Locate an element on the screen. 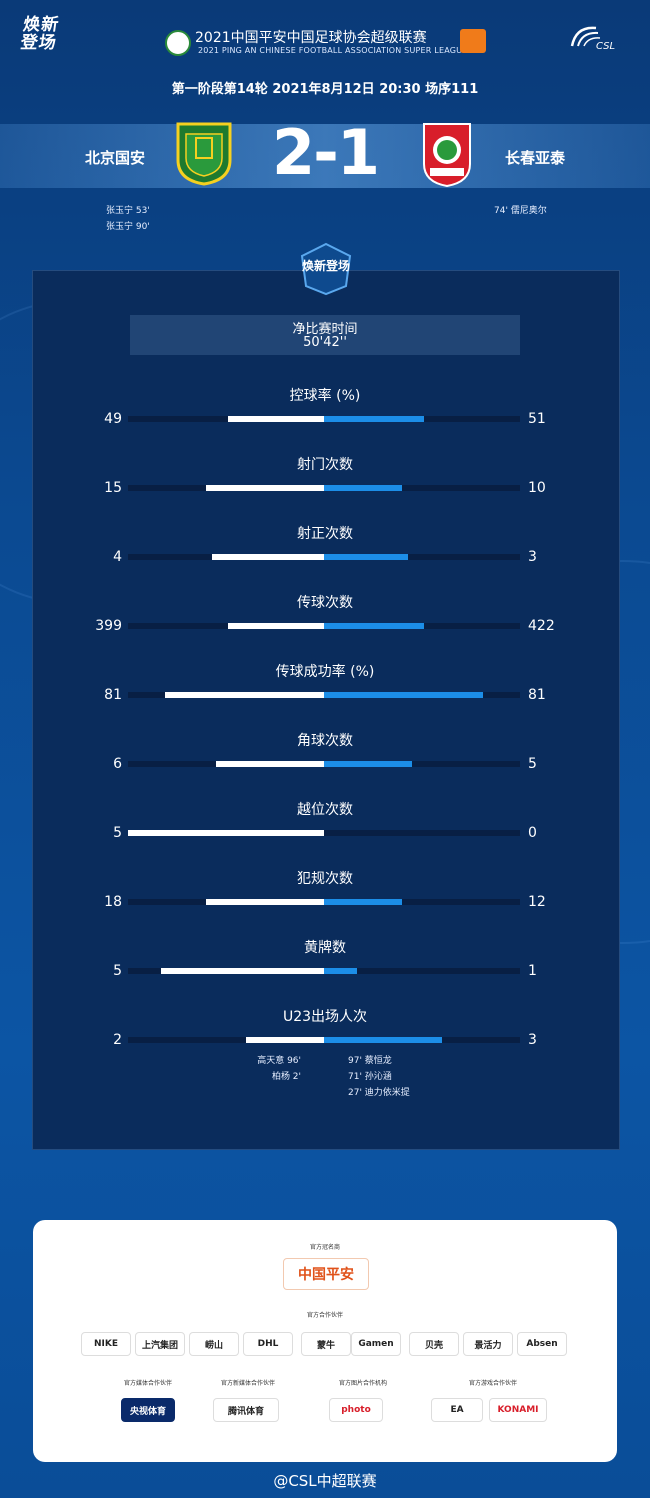 The width and height of the screenshot is (650, 1498). stat-label: 传球成功率 (%) is located at coordinates (325, 672).